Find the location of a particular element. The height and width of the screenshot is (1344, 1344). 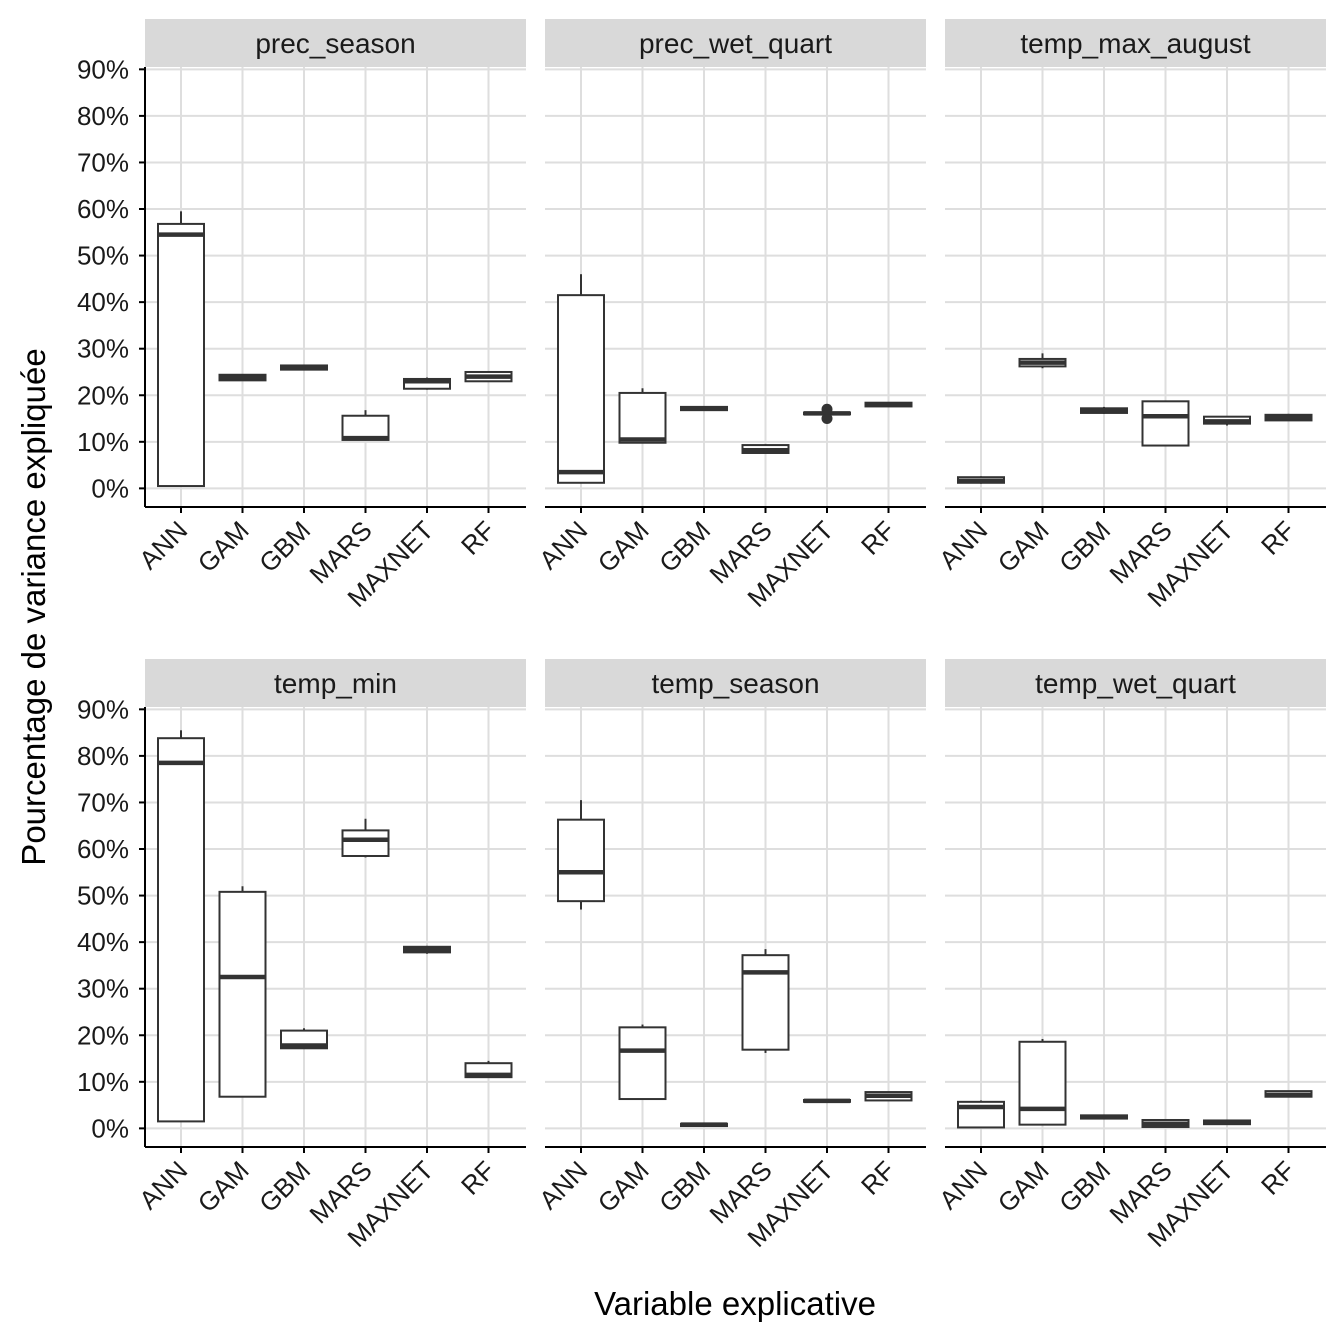

boxplot-temp-min-gbm is located at coordinates (304, 1039).